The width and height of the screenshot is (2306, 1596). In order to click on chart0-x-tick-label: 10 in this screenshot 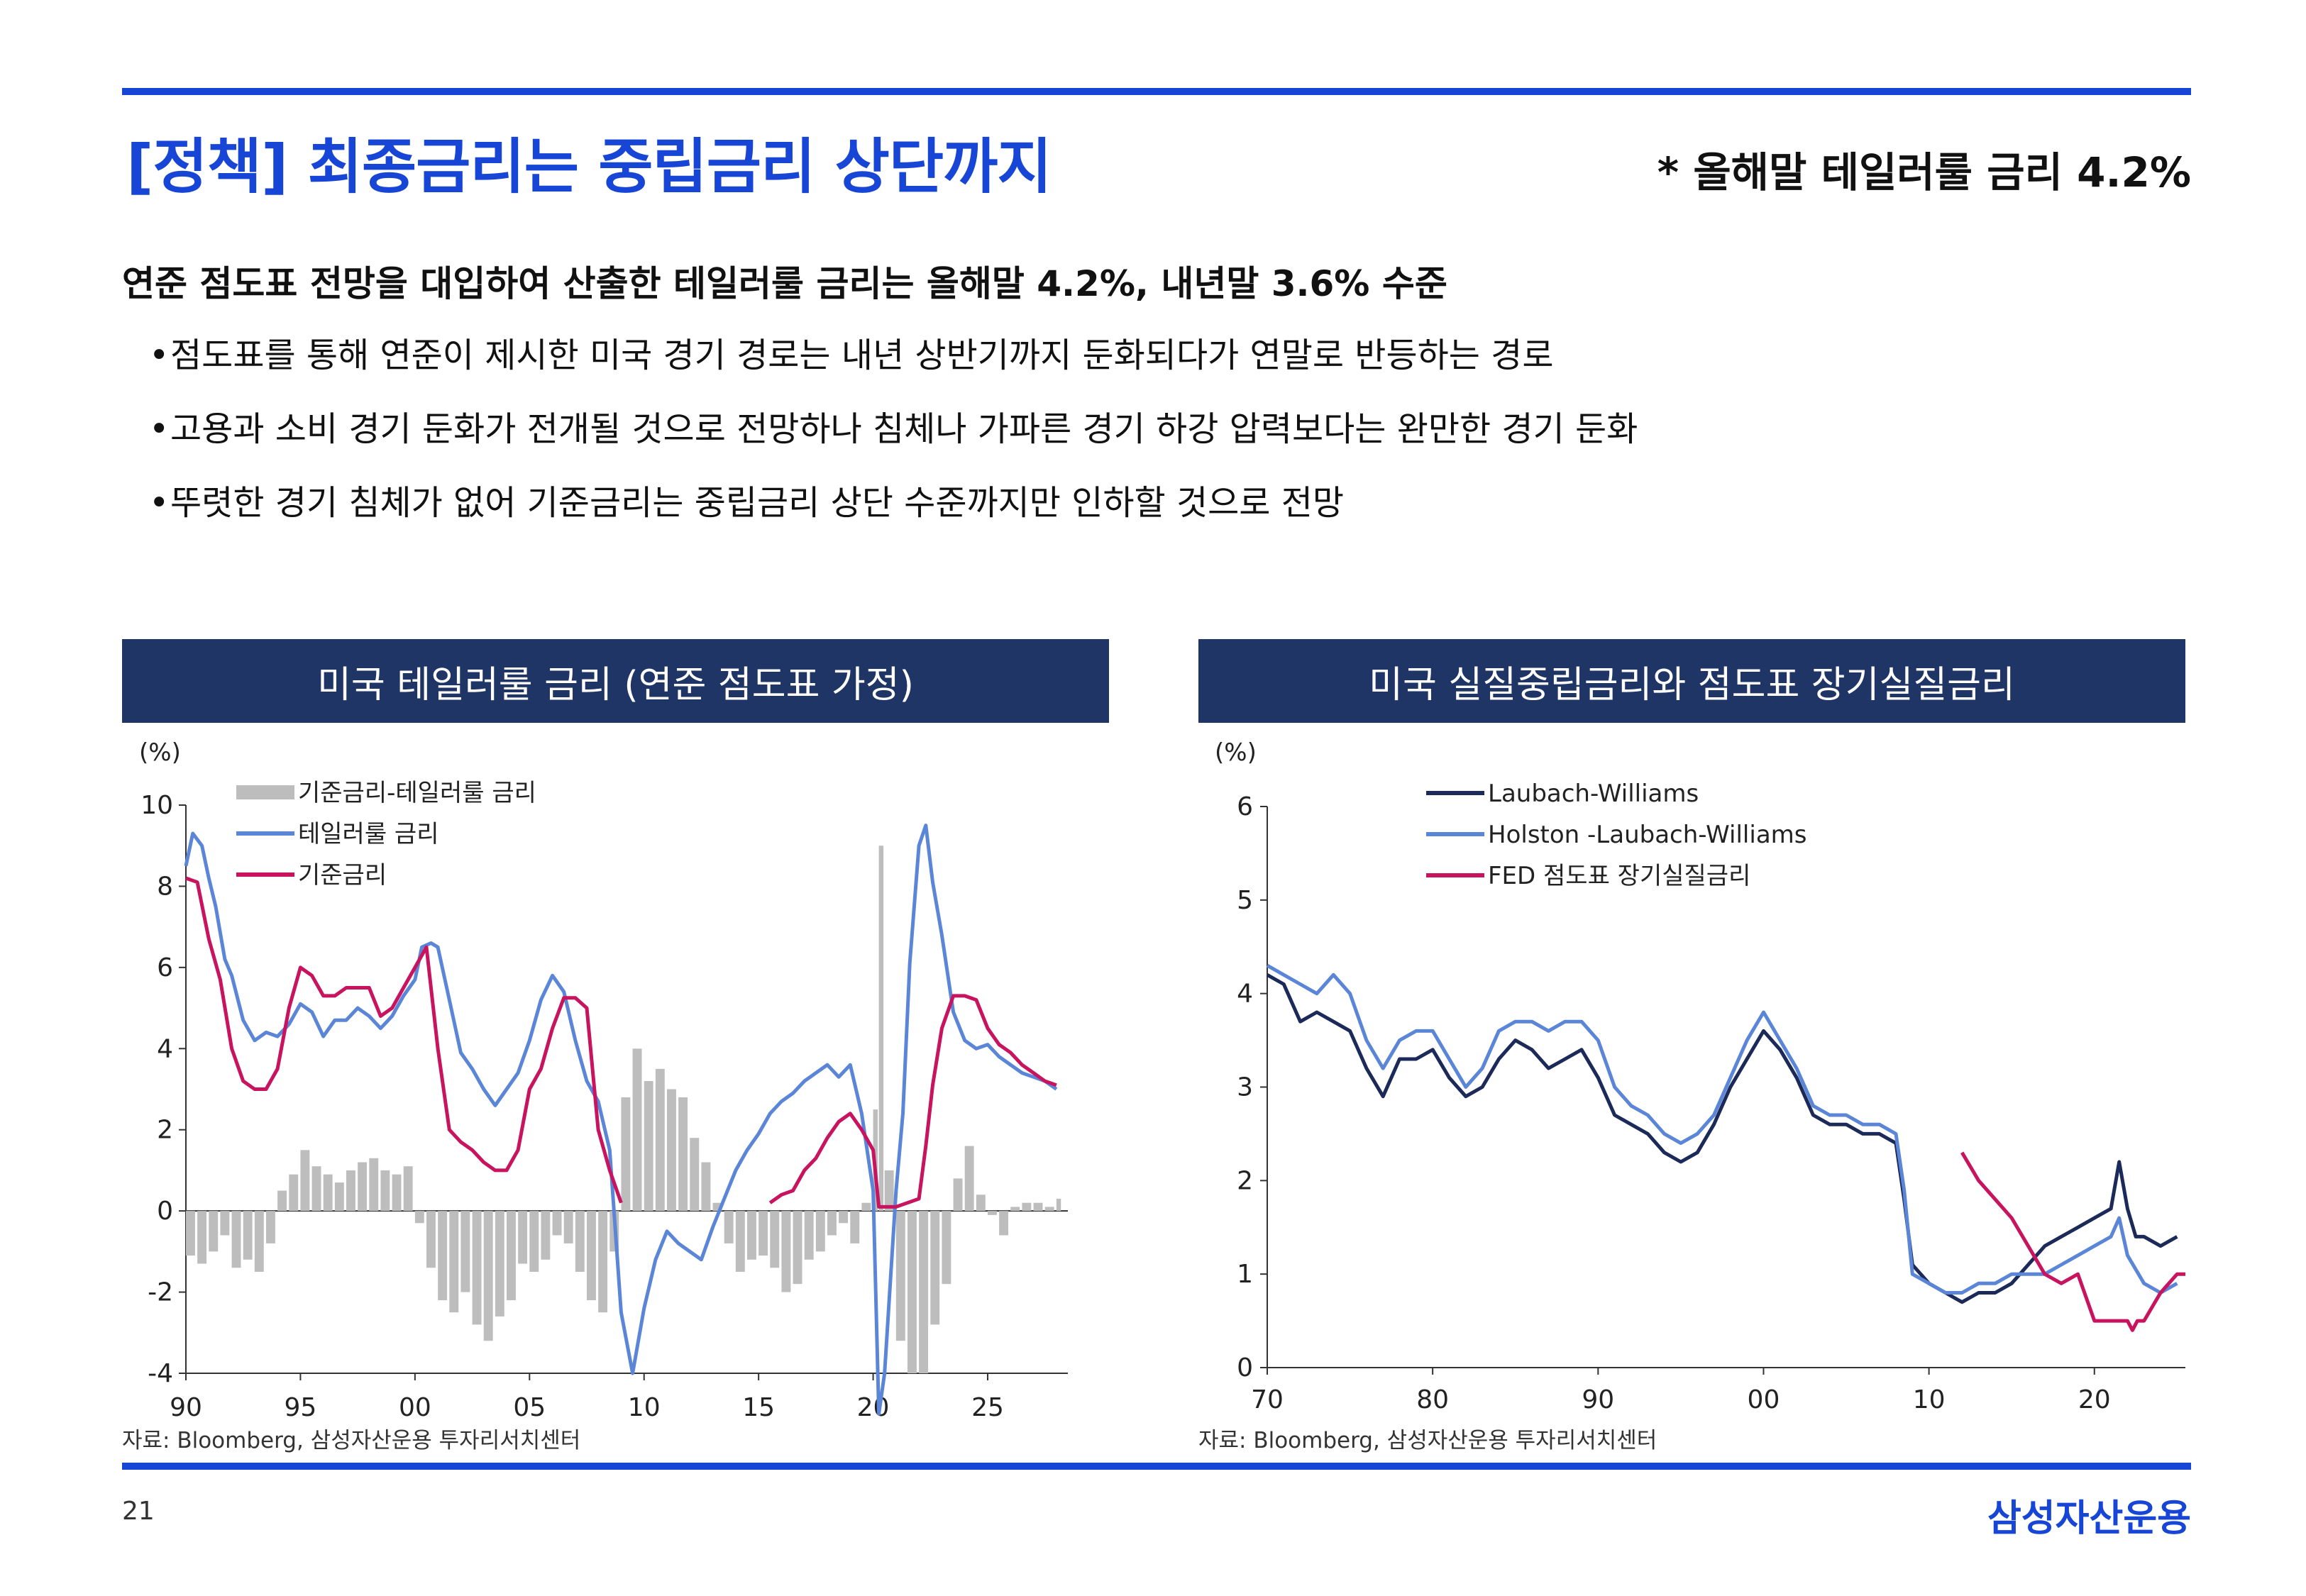, I will do `click(644, 1408)`.